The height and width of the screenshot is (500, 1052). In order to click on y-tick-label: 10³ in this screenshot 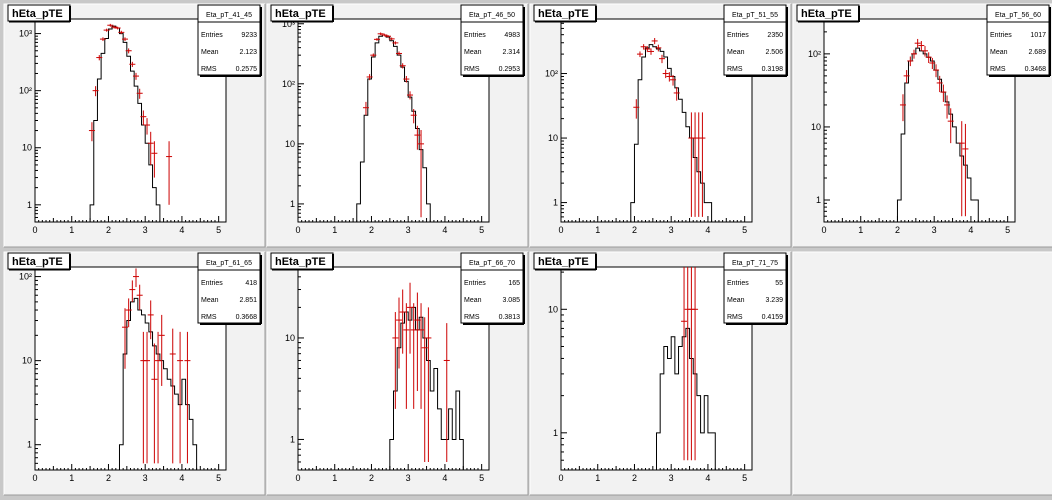, I will do `click(288, 24)`.